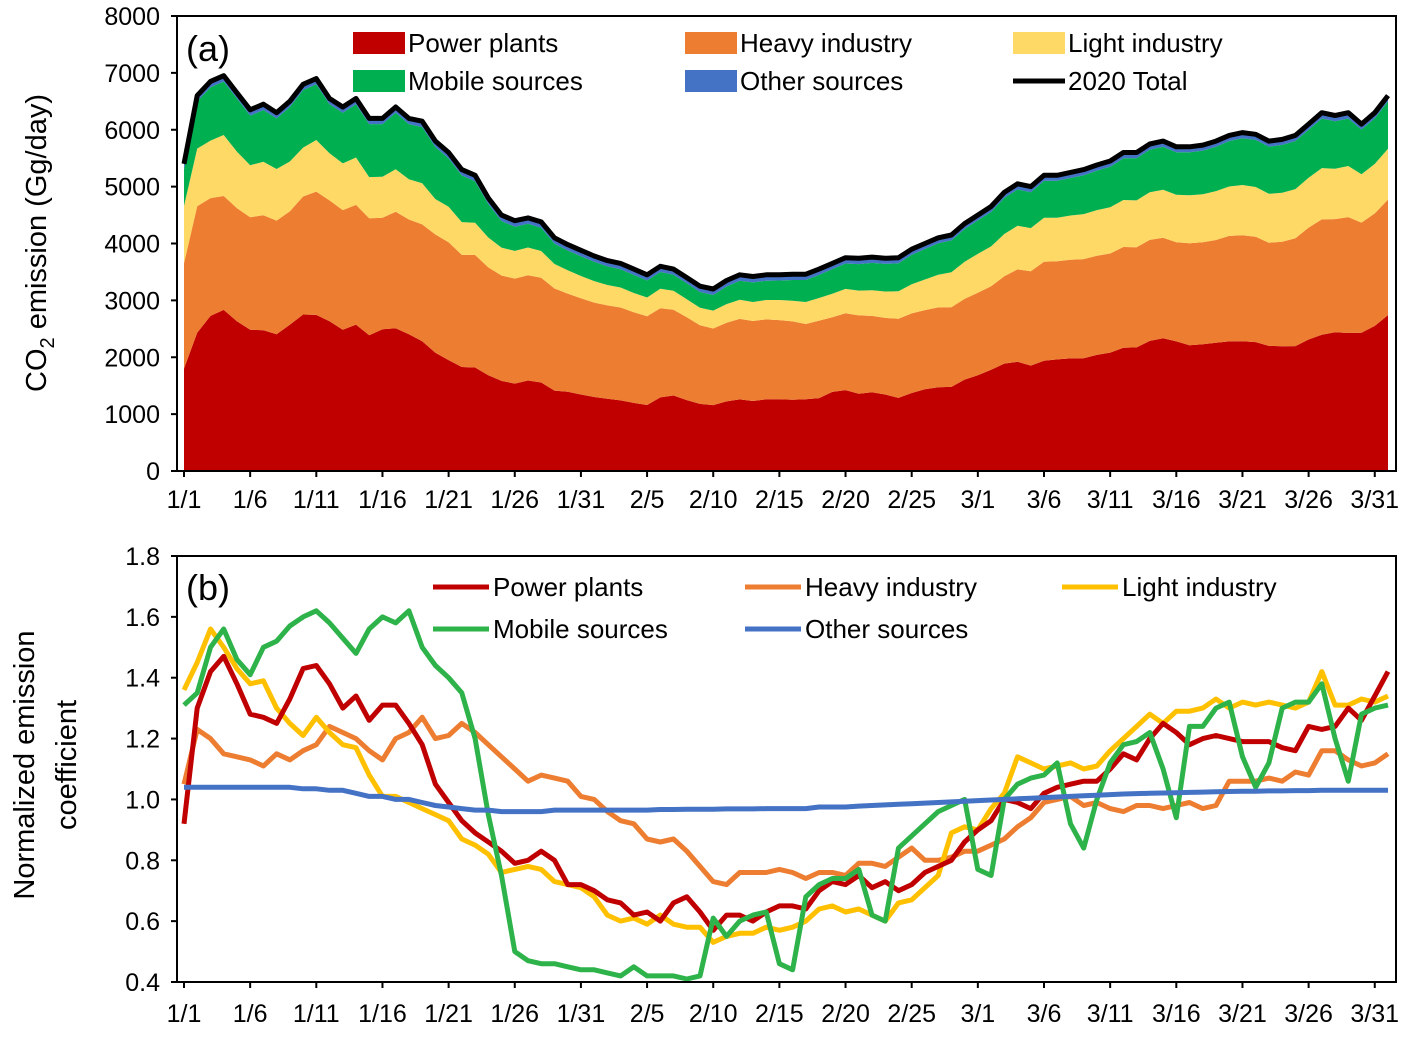 Image resolution: width=1420 pixels, height=1039 pixels. Describe the element at coordinates (25, 764) in the screenshot. I see `panel-b-y-axis-title-line1: Normalized emission` at that location.